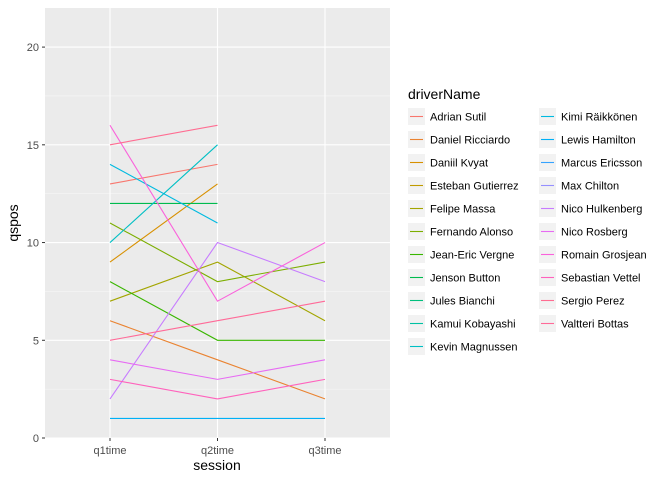 This screenshot has height=480, width=672. Describe the element at coordinates (474, 187) in the screenshot. I see `legend-label: Esteban Gutierrez` at that location.